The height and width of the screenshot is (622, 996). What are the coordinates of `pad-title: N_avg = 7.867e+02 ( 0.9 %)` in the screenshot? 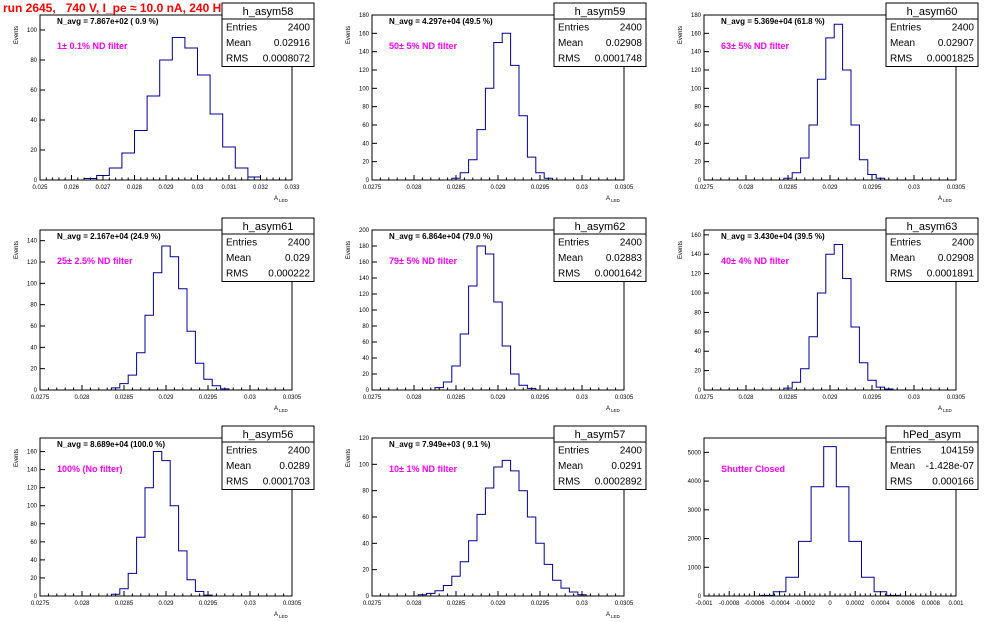 It's located at (108, 21).